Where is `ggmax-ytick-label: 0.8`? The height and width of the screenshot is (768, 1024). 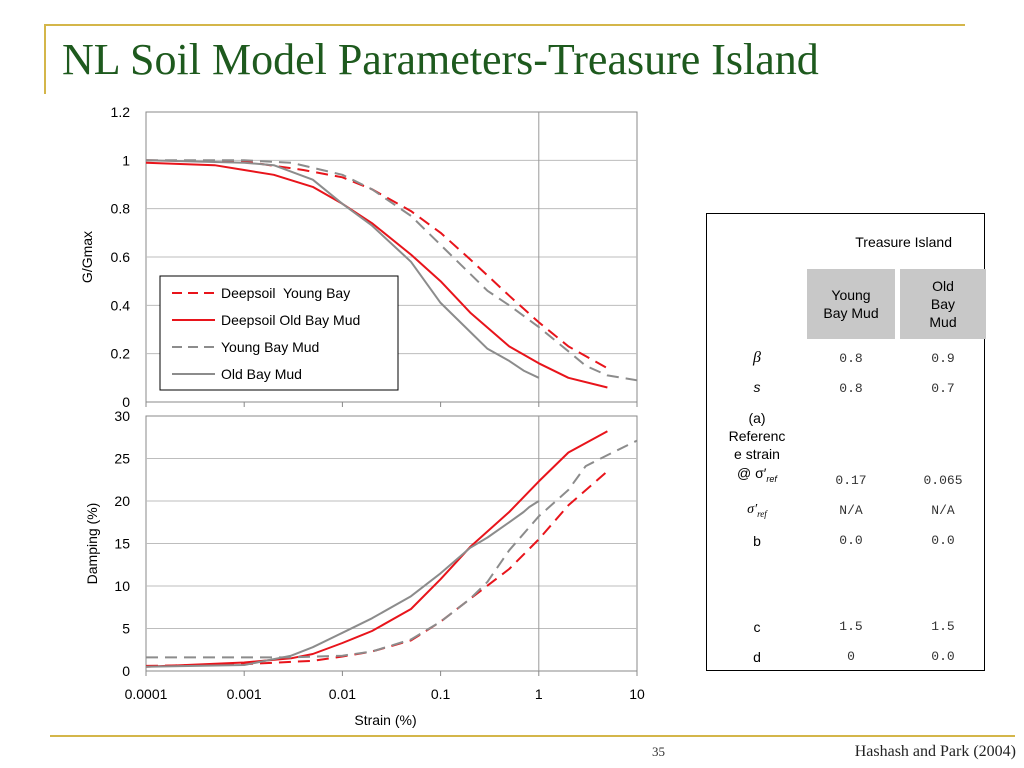 ggmax-ytick-label: 0.8 is located at coordinates (121, 209).